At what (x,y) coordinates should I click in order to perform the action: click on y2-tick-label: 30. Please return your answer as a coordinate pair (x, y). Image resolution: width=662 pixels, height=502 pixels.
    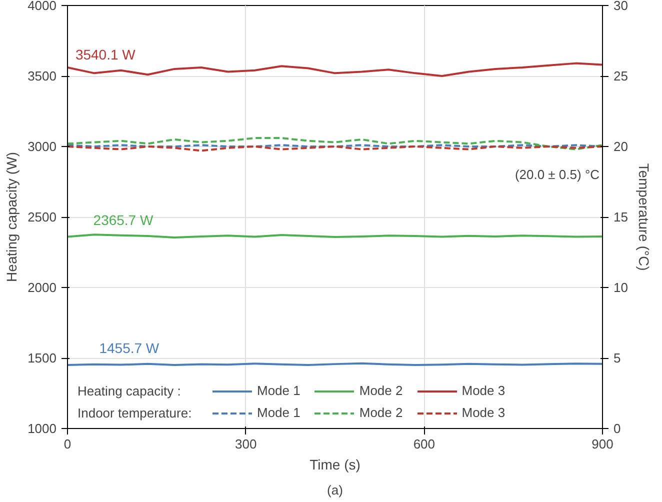
    Looking at the image, I should click on (621, 6).